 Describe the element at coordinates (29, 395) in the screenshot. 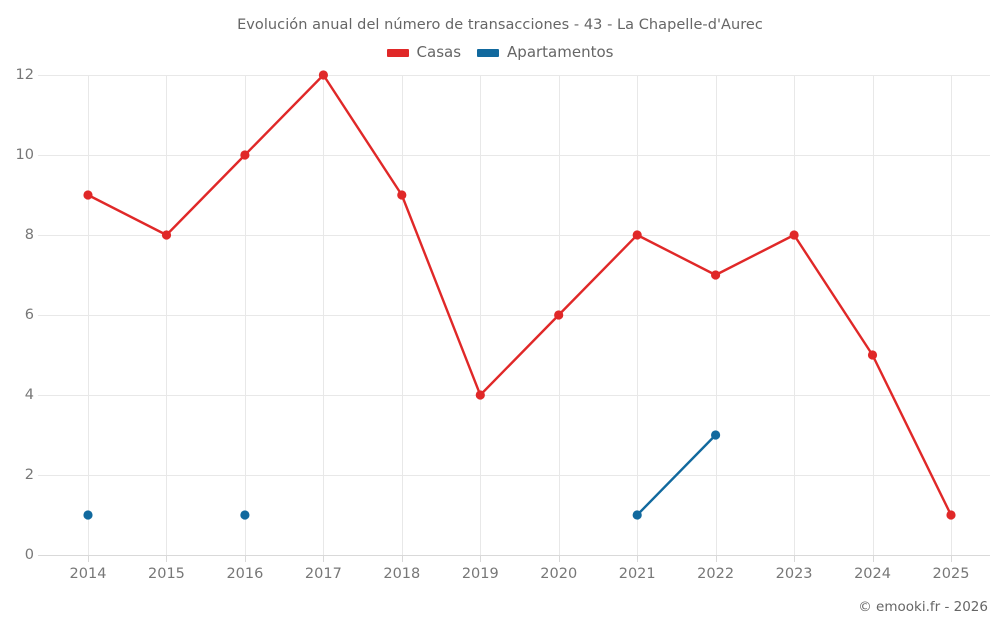

I see `y-axis-tick-label: 4` at that location.